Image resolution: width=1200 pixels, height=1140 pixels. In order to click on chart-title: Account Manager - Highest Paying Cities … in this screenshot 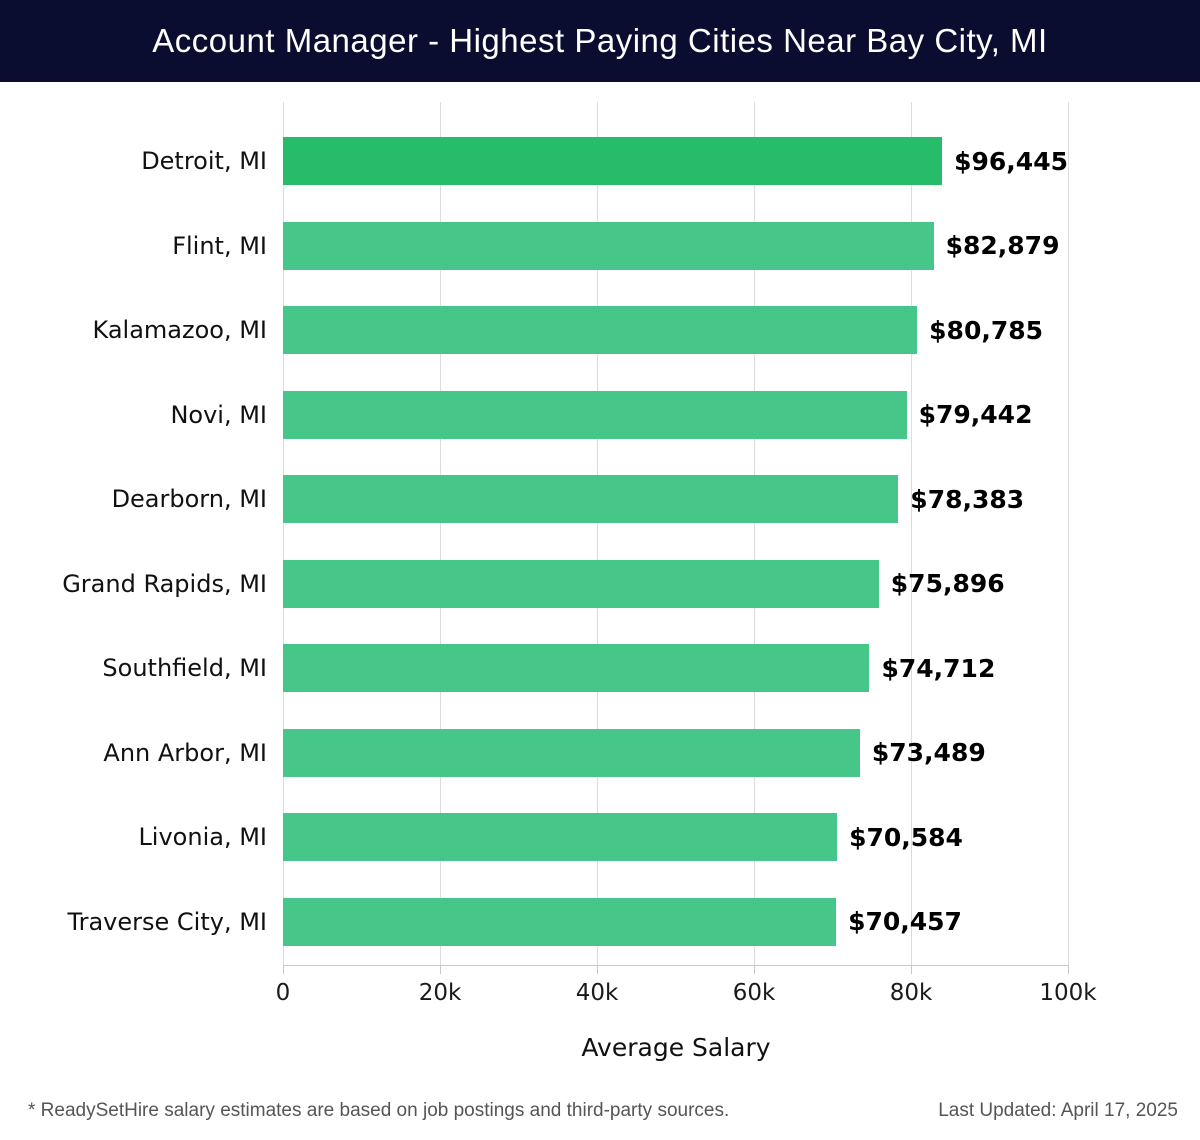, I will do `click(600, 40)`.